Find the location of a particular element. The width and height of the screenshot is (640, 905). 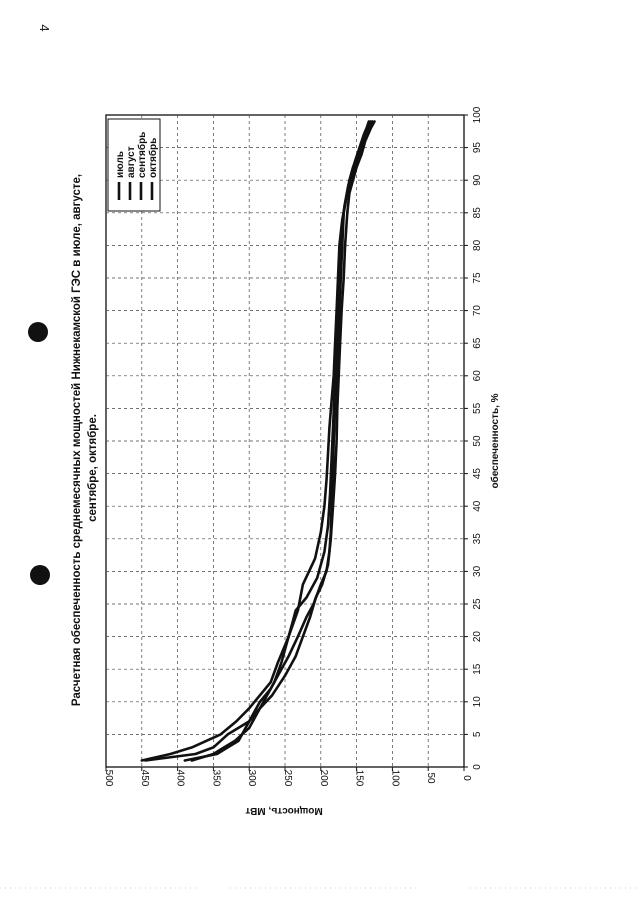

x-tick-label: 85 is located at coordinates (477, 213).